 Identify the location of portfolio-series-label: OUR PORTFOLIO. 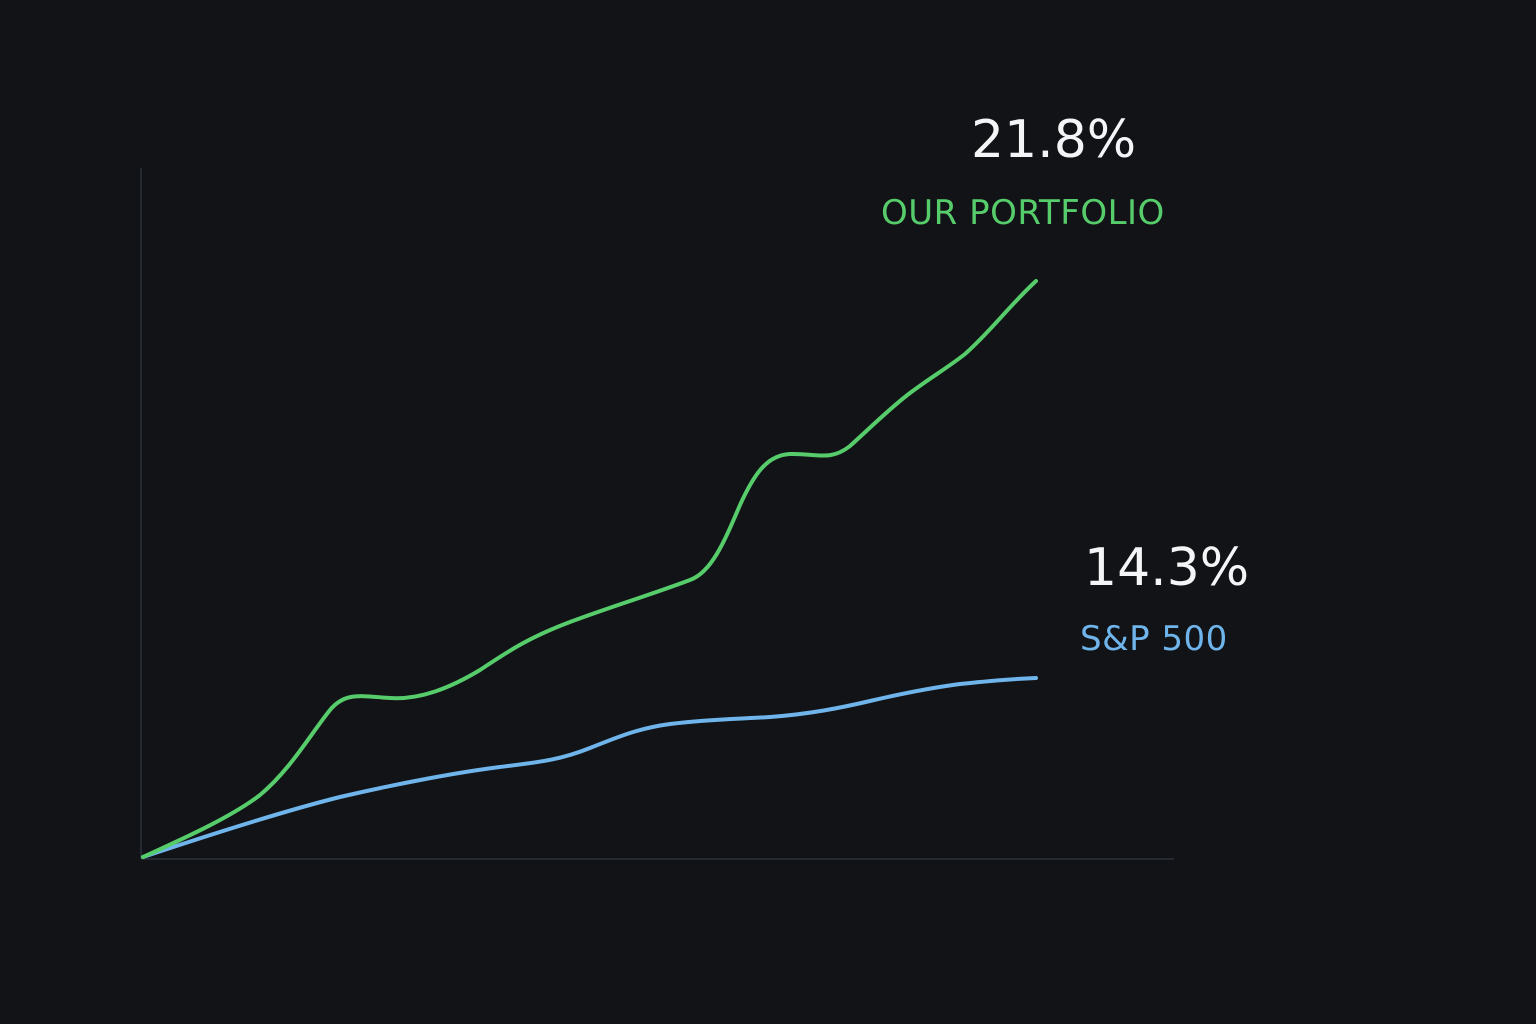
(1023, 213).